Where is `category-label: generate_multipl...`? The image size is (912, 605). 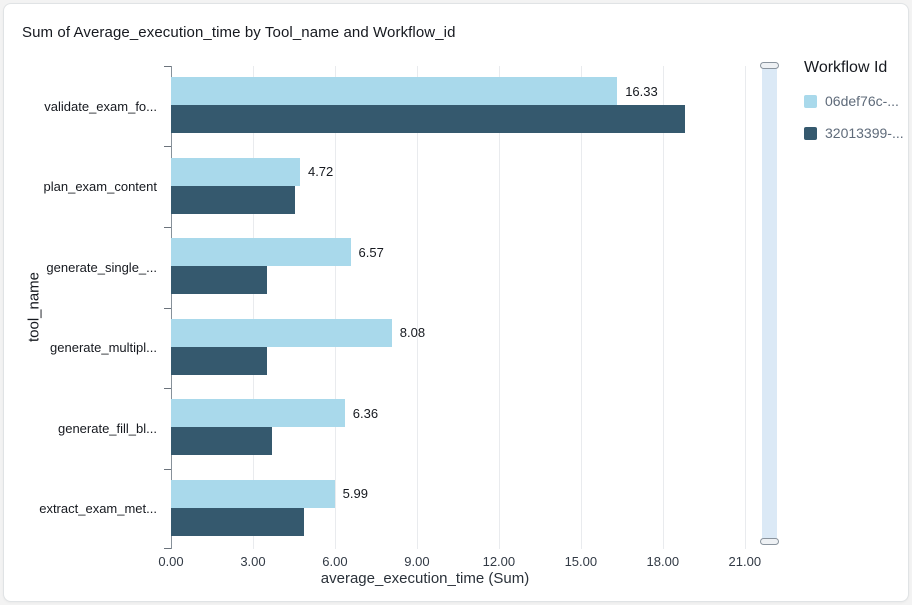 category-label: generate_multipl... is located at coordinates (103, 348).